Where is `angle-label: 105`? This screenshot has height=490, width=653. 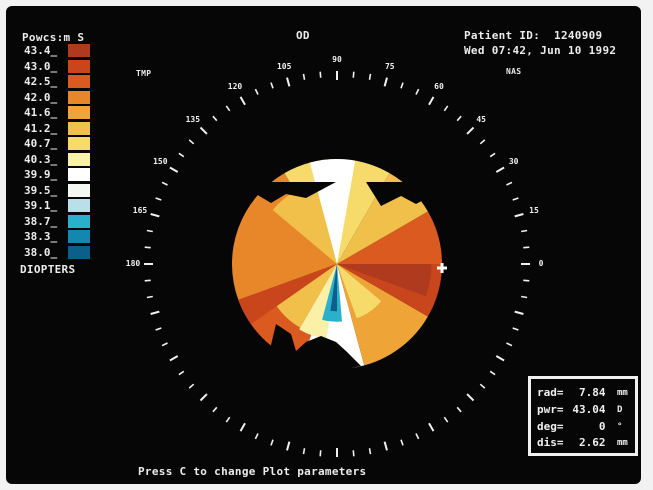 angle-label: 105 is located at coordinates (284, 66).